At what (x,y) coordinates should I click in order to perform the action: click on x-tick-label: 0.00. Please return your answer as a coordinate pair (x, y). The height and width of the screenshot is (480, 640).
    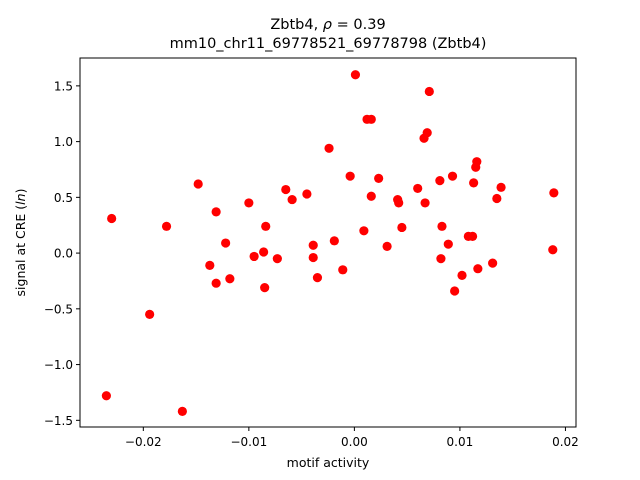
    Looking at the image, I should click on (354, 442).